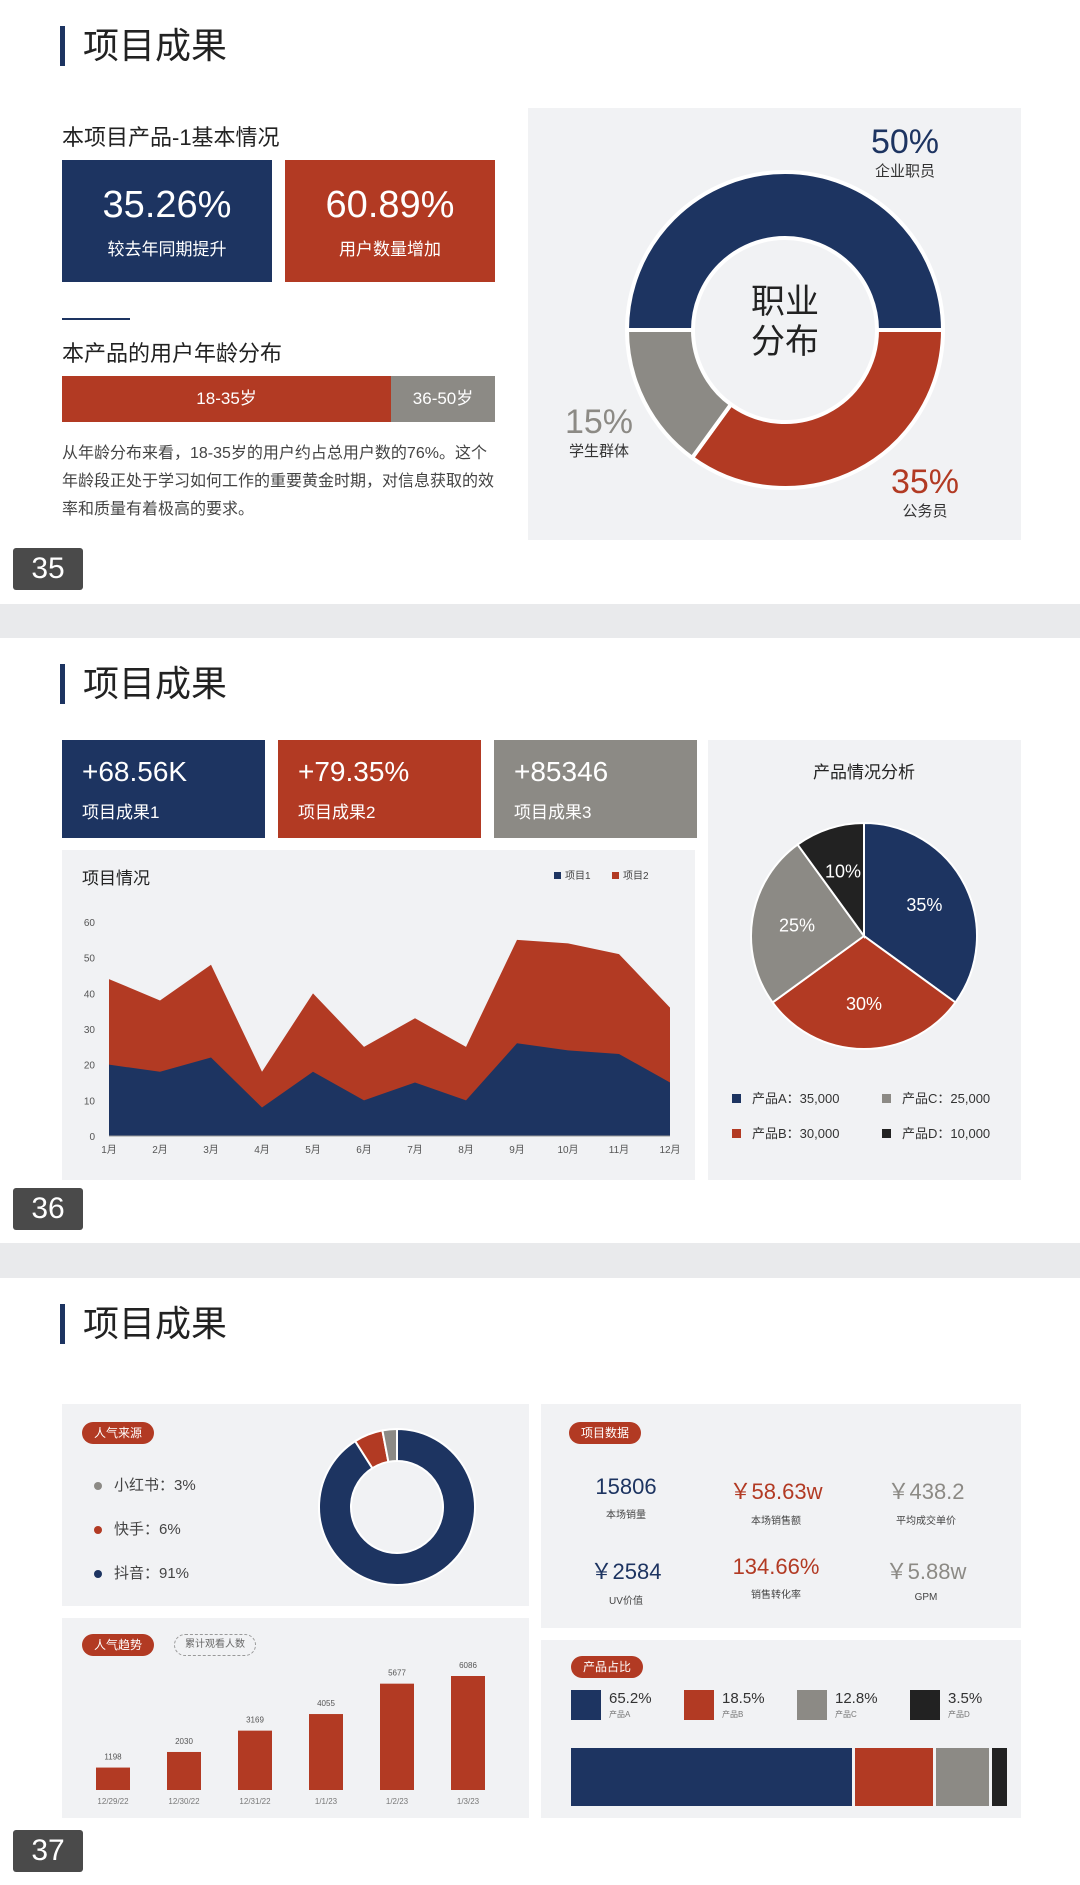 This screenshot has width=1080, height=1885. Describe the element at coordinates (626, 1486) in the screenshot. I see `metric-value: 15806` at that location.